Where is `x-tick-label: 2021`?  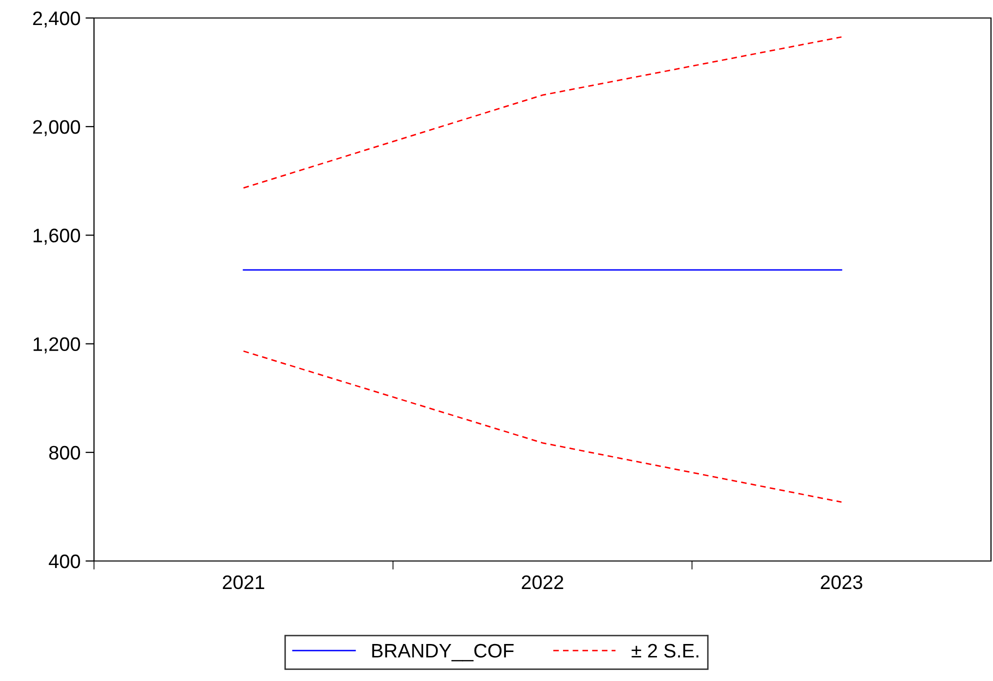 x-tick-label: 2021 is located at coordinates (243, 582).